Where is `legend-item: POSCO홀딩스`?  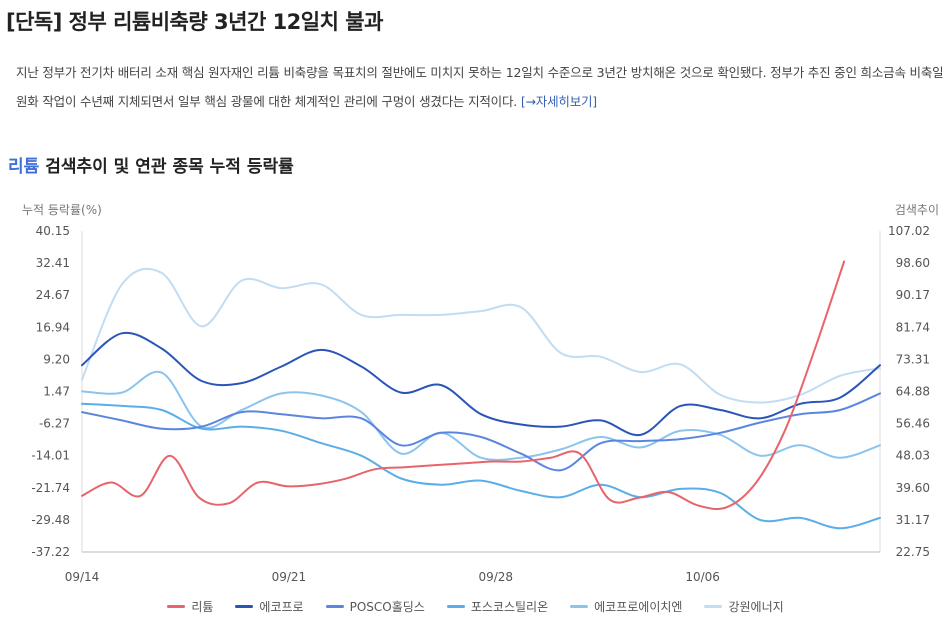 legend-item: POSCO홀딩스 is located at coordinates (375, 606).